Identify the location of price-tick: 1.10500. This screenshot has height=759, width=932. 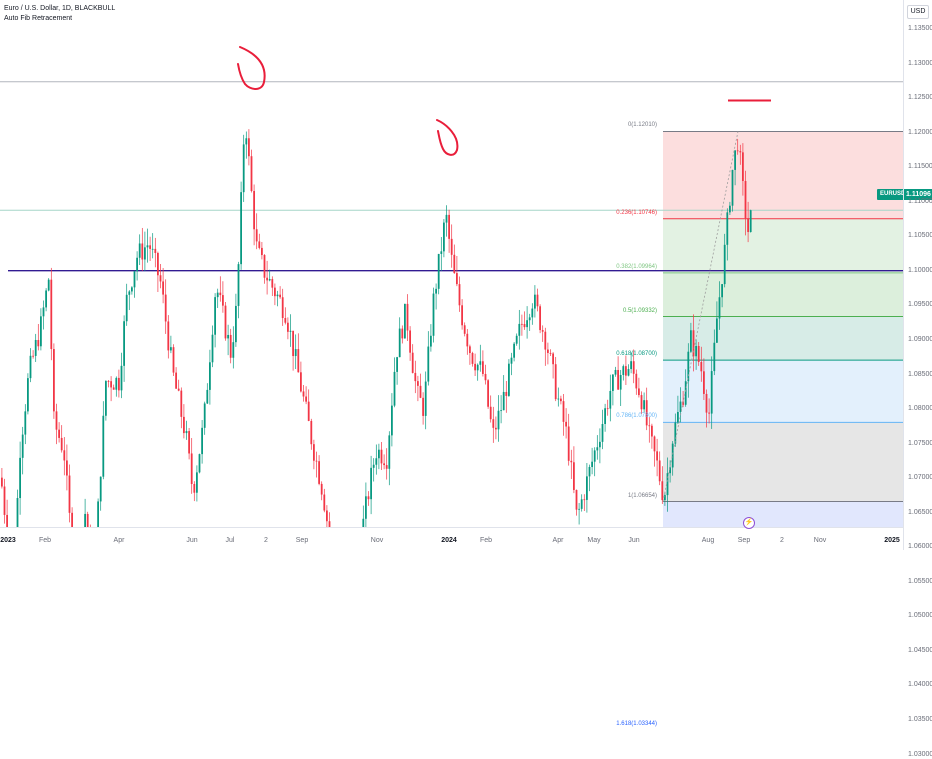
(920, 236).